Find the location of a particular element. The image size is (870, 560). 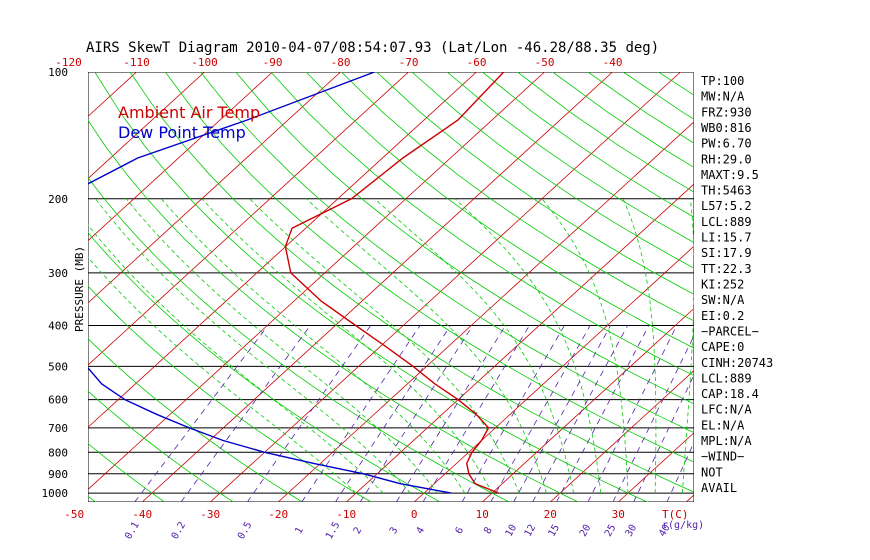

top-temp-tick-label: -100 is located at coordinates (204, 62).